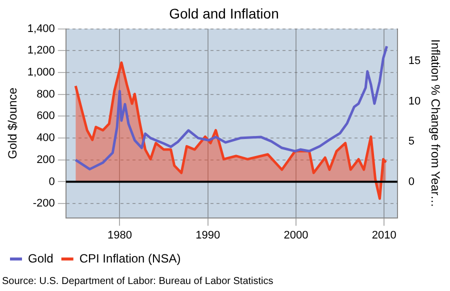  Describe the element at coordinates (45, 160) in the screenshot. I see `y-tick-label: 200` at that location.